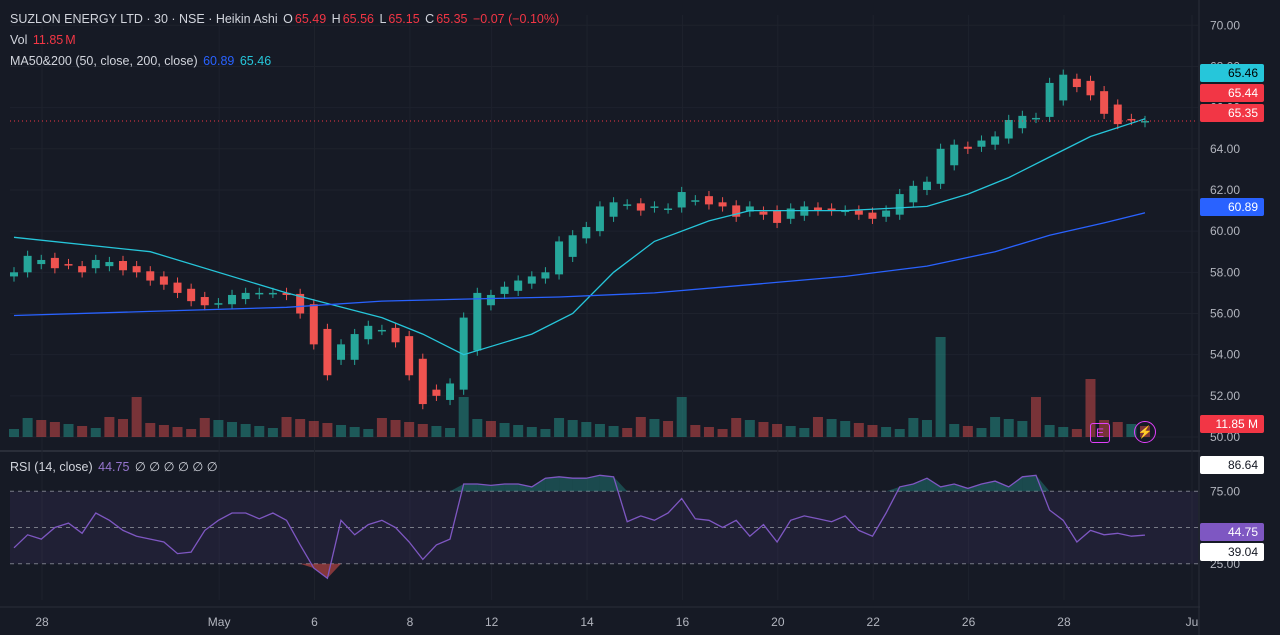  What do you see at coordinates (51, 467) in the screenshot?
I see `rsi-label: RSI (14, close)` at bounding box center [51, 467].